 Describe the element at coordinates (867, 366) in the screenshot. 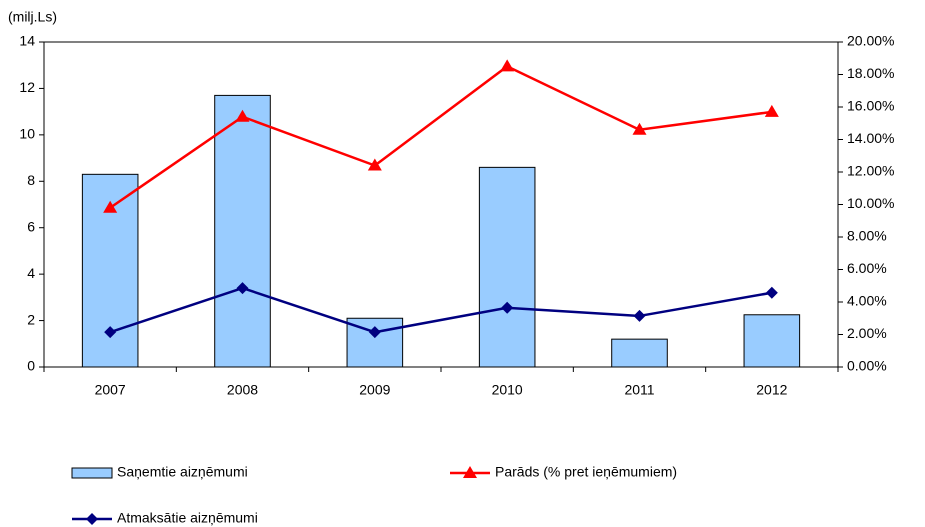

I see `y2-tick-label: 0.00%` at that location.